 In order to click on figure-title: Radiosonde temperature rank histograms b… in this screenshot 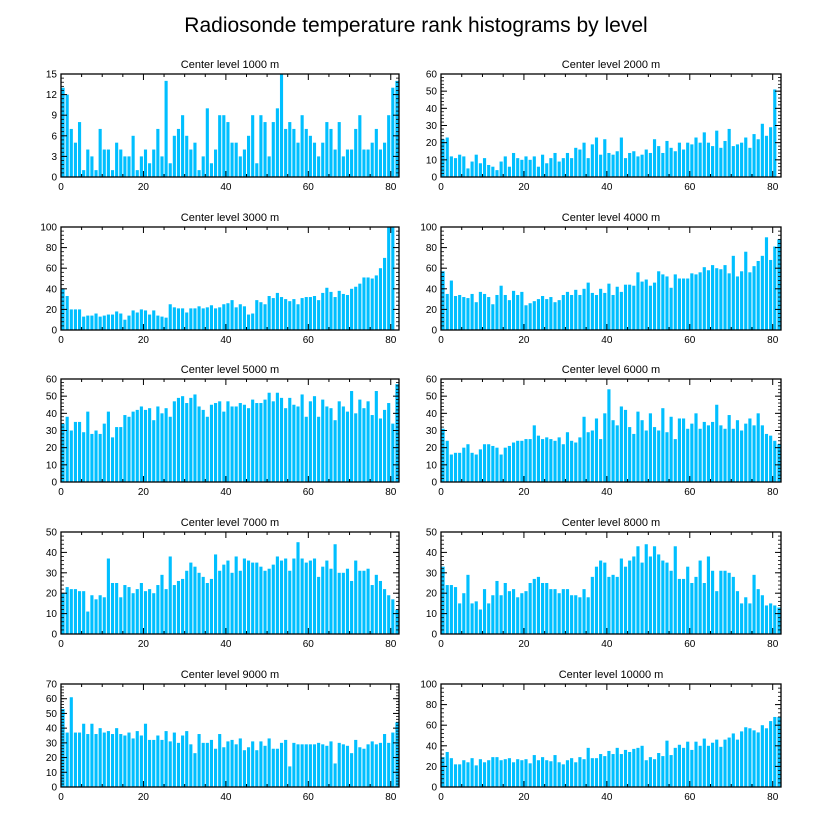, I will do `click(415, 25)`.